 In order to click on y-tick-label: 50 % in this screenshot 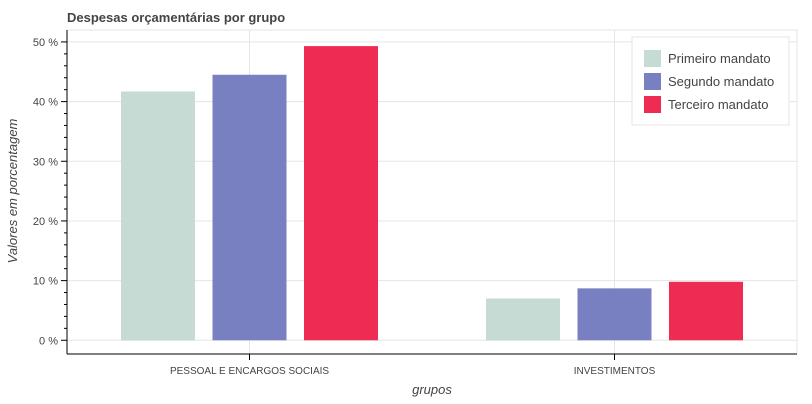, I will do `click(45, 43)`.